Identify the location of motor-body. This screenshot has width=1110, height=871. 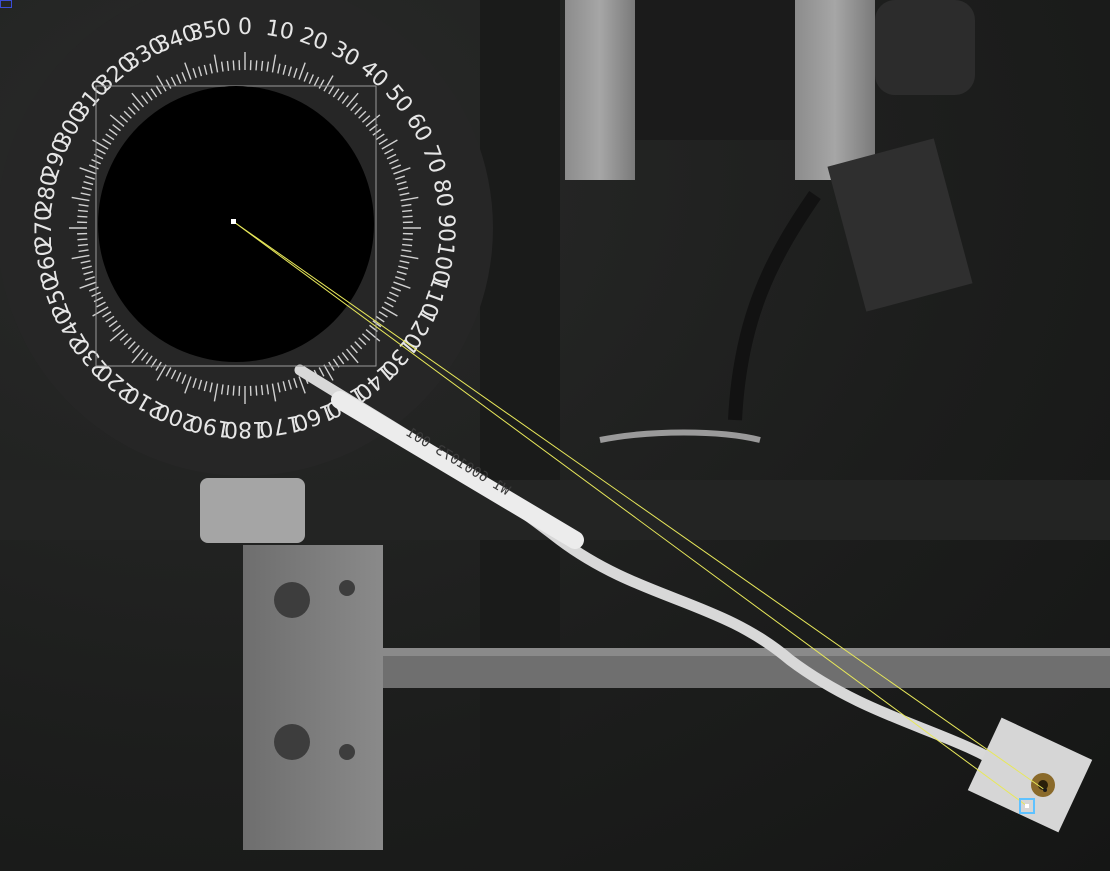
(925, 47).